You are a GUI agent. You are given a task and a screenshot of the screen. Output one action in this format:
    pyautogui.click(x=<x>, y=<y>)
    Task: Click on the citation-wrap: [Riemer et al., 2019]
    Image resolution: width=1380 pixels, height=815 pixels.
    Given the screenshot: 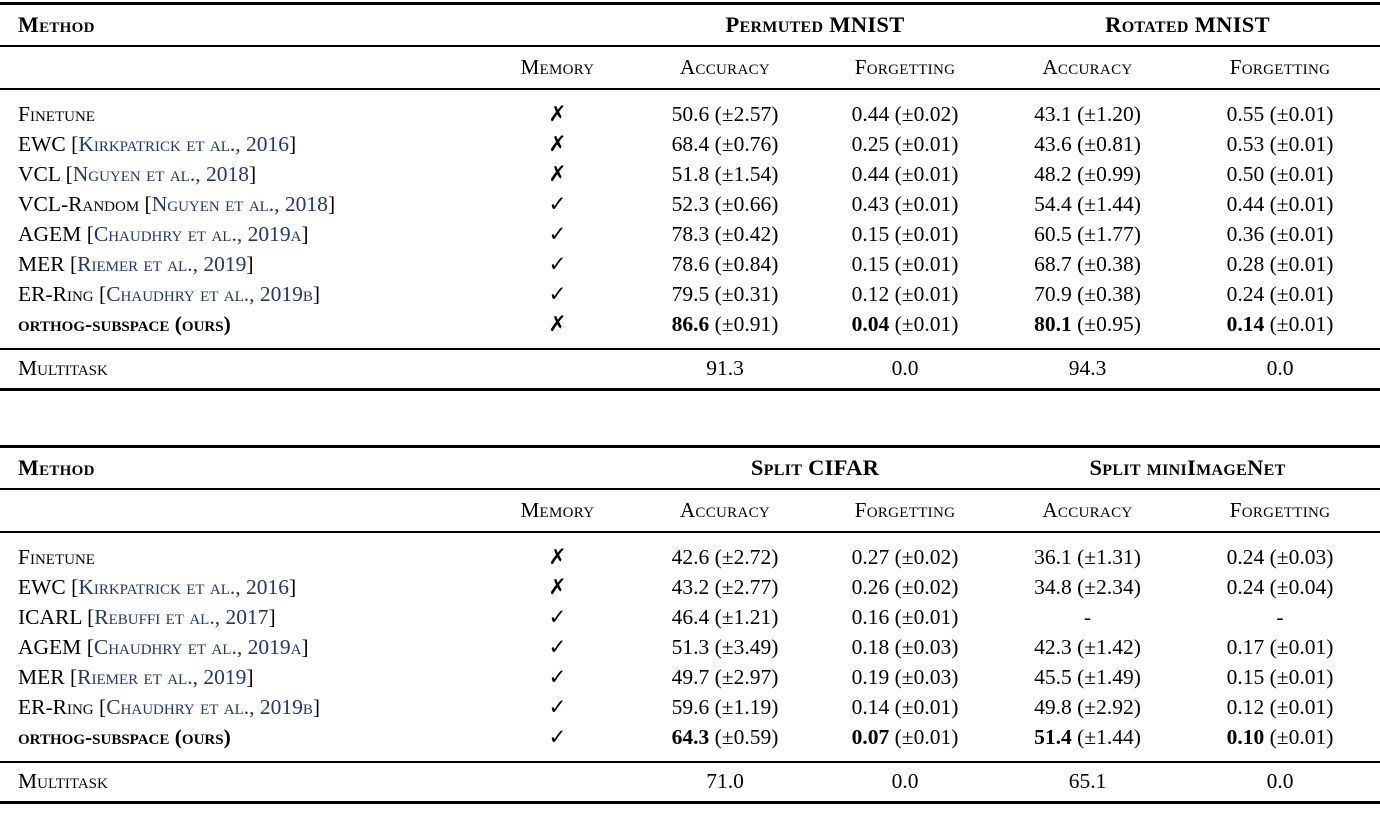 What is the action you would take?
    pyautogui.click(x=159, y=264)
    